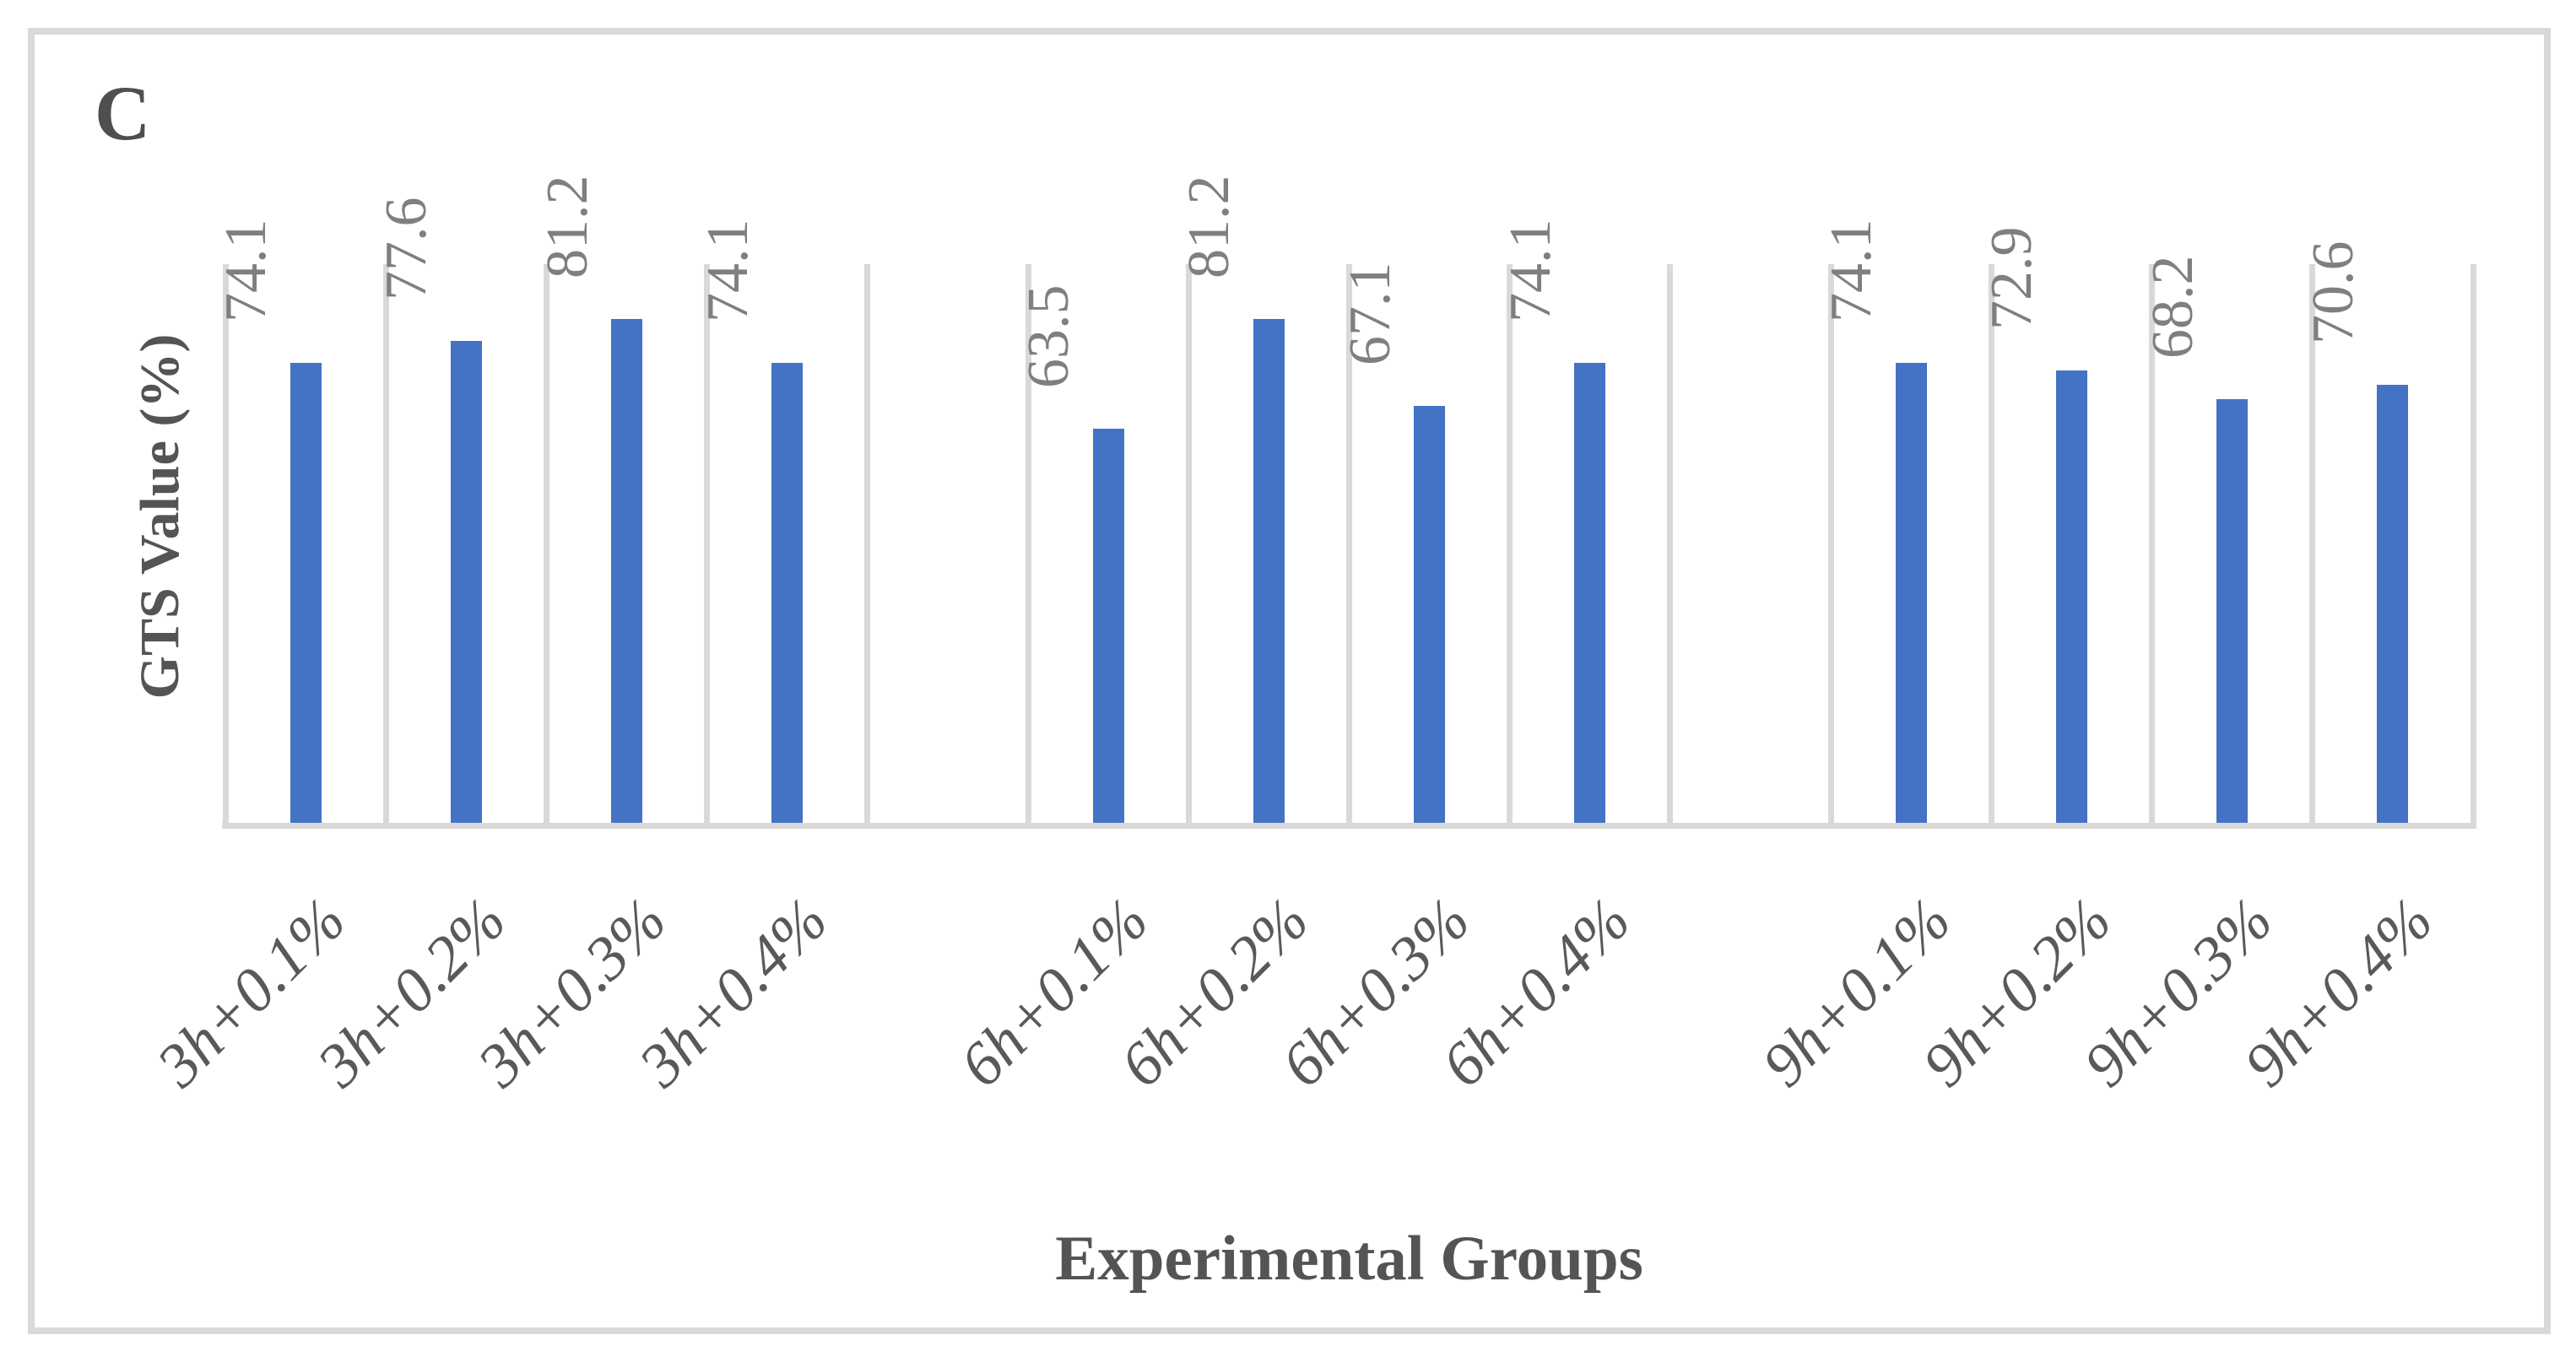 The image size is (2576, 1357). What do you see at coordinates (1911, 592) in the screenshot?
I see `bar-9h+0.1%` at bounding box center [1911, 592].